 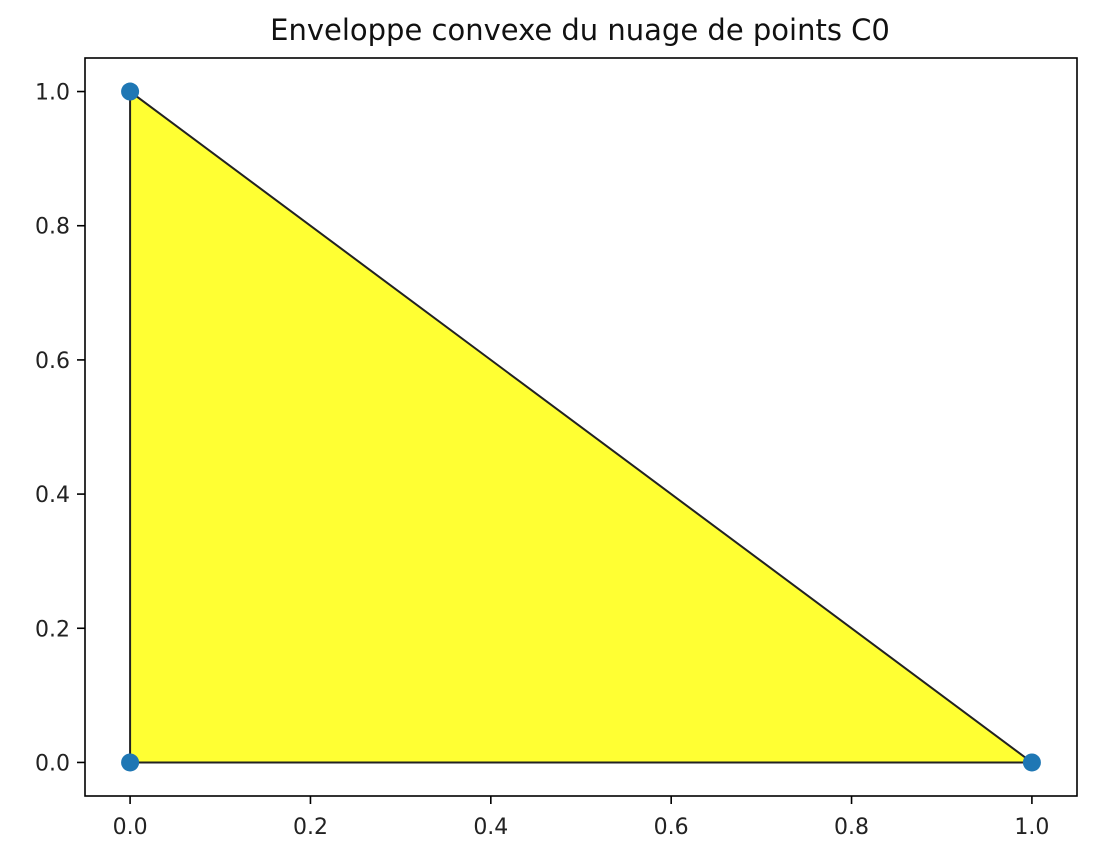 I want to click on x-tick-label: 0.4, so click(x=490, y=827).